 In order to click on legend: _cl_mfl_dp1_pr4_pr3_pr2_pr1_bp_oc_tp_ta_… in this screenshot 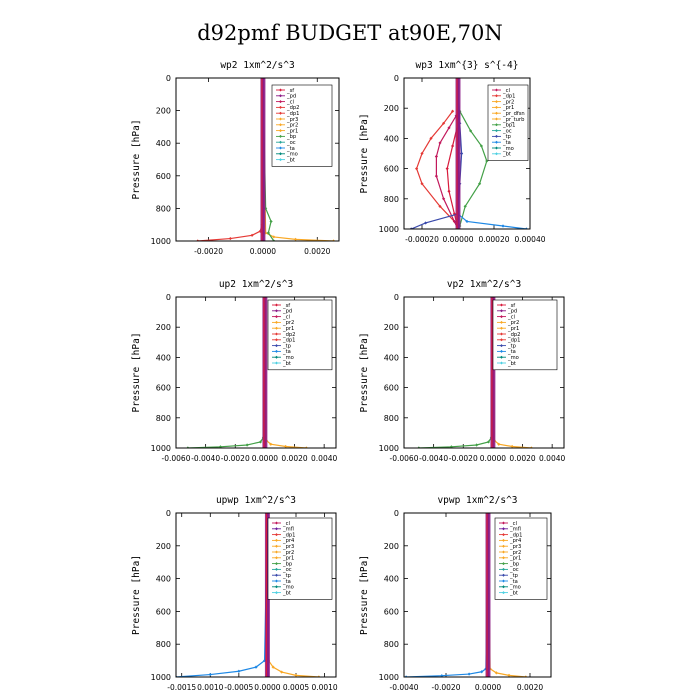, I will do `click(300, 558)`.